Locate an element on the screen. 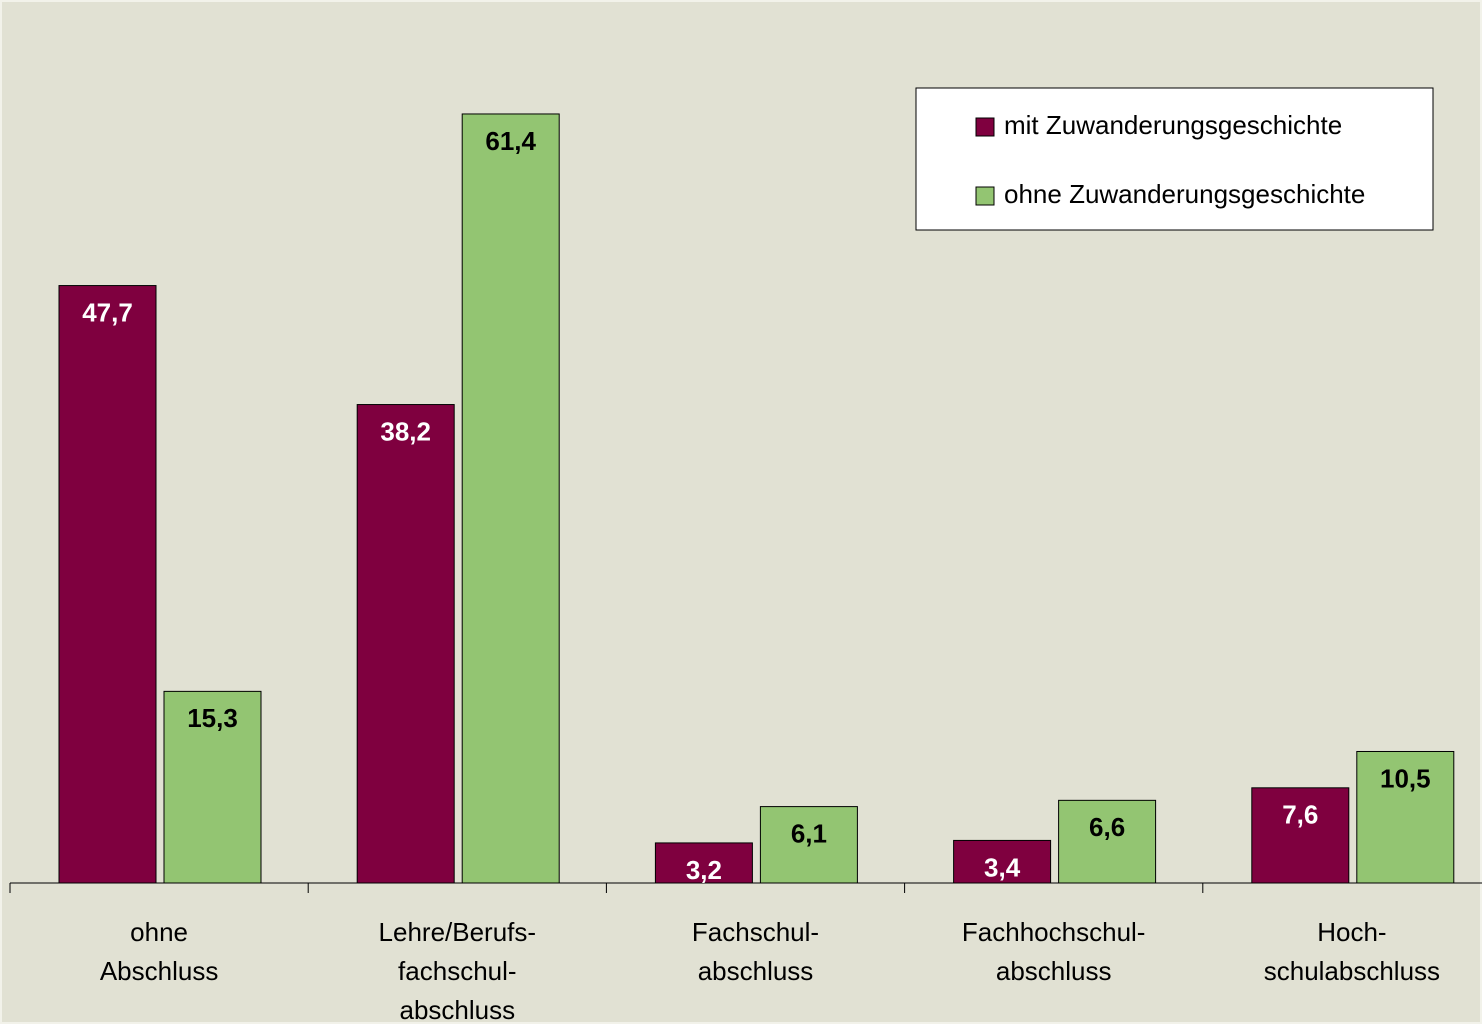 Image resolution: width=1482 pixels, height=1024 pixels. x-tick-label: Fachschul- is located at coordinates (755, 932).